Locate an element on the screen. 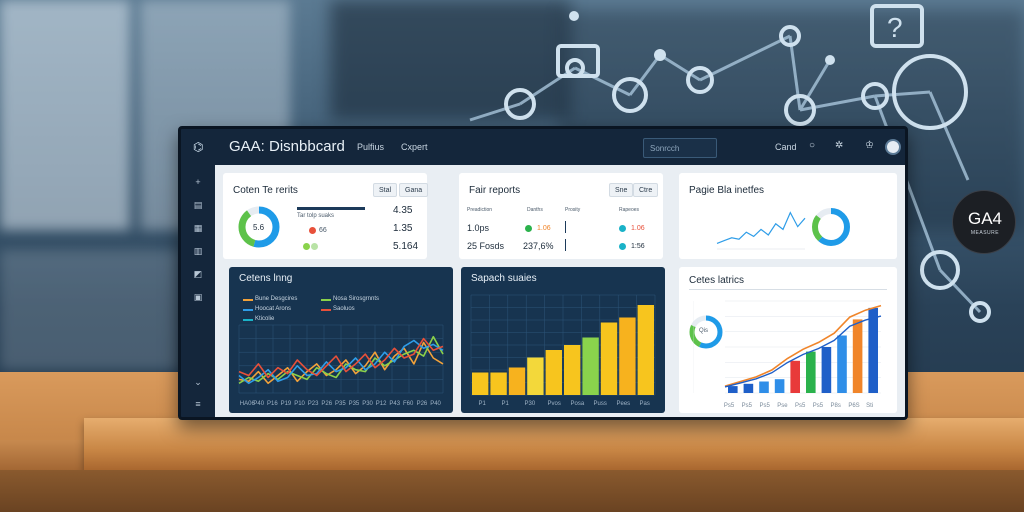 Image resolution: width=1024 pixels, height=512 pixels. card-title: Pagie Bla inetfes is located at coordinates (727, 190).